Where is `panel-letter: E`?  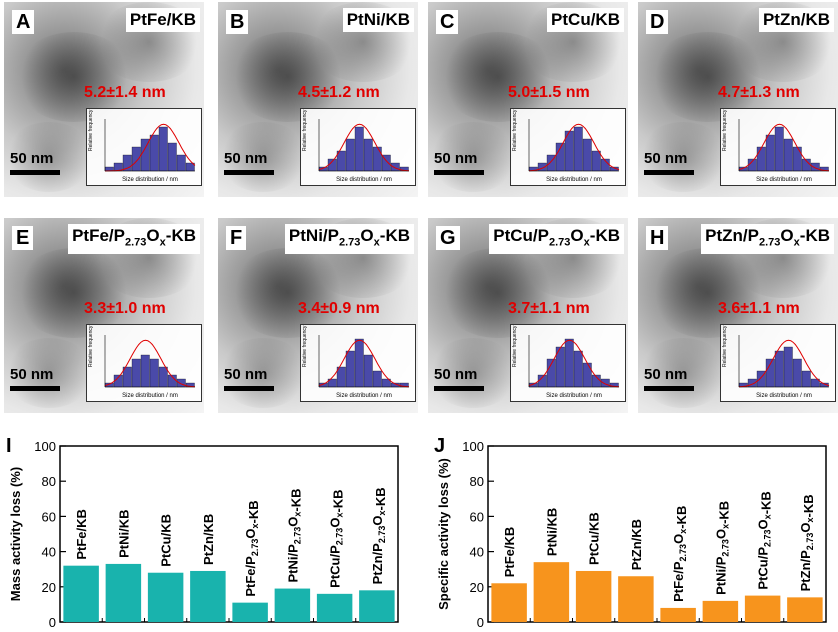
panel-letter: E is located at coordinates (23, 238).